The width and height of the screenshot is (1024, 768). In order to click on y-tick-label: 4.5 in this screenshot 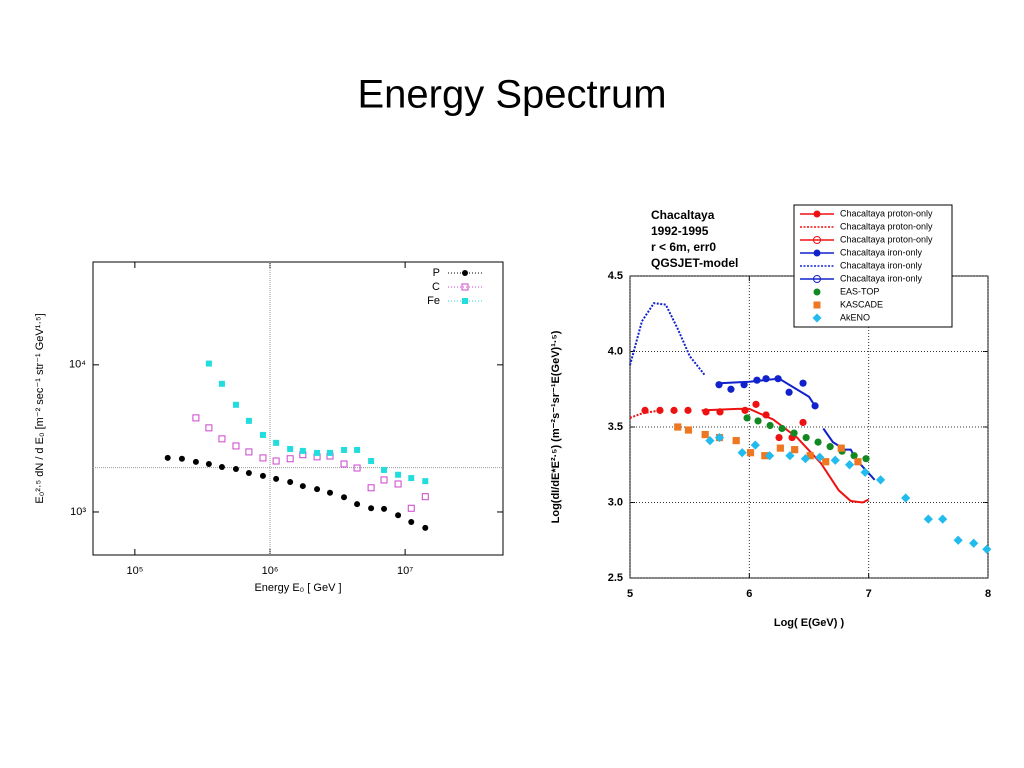, I will do `click(615, 276)`.